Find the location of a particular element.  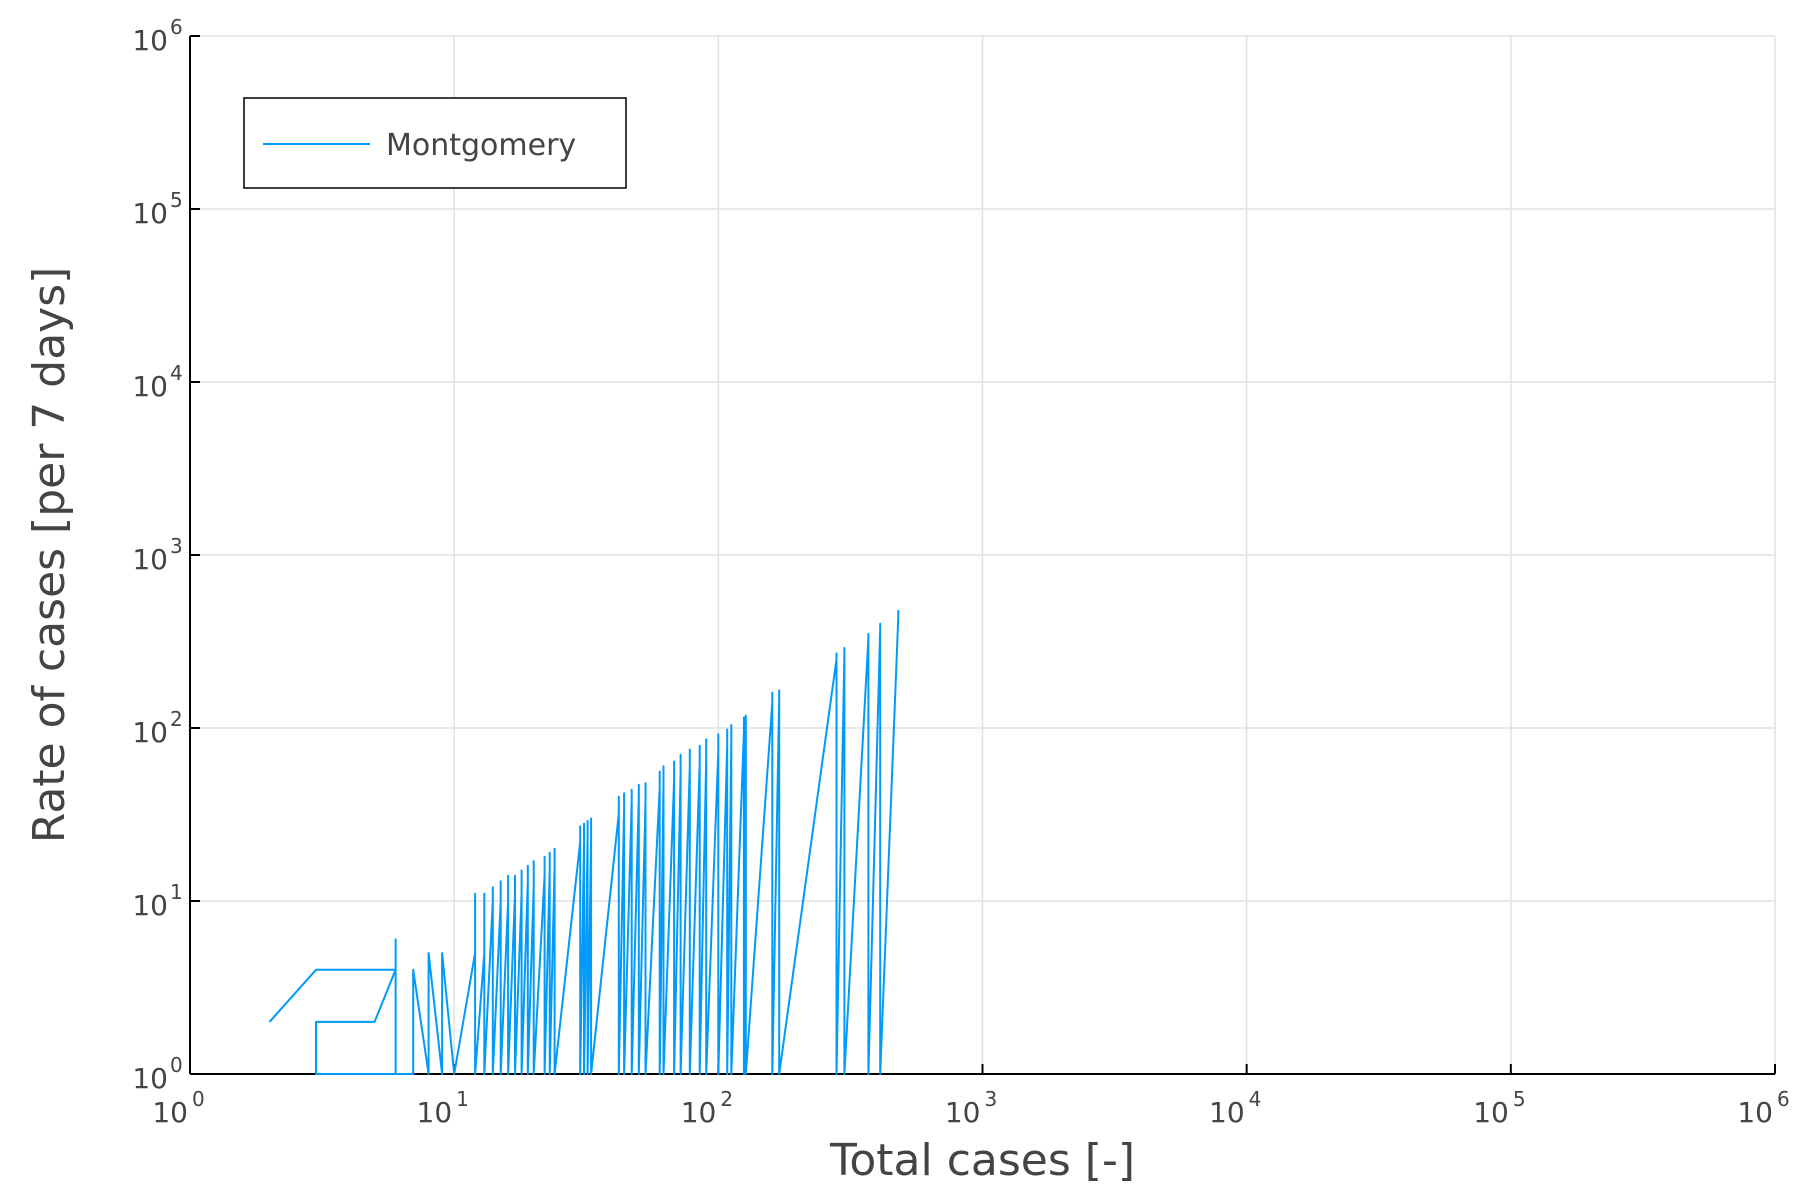

x-tick-exponent: 3 is located at coordinates (991, 1099).